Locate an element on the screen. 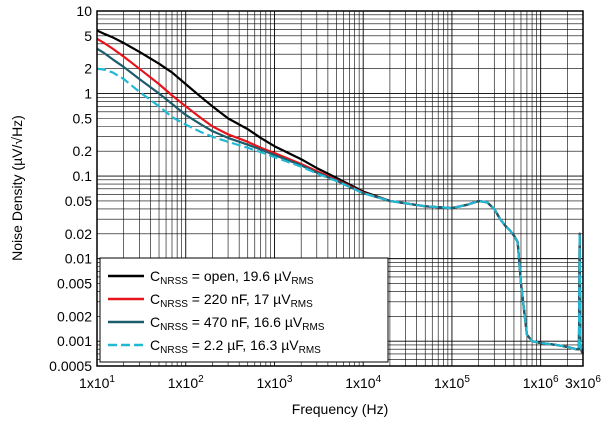 Image resolution: width=611 pixels, height=424 pixels. y-tick-label: 0.01 is located at coordinates (78, 259).